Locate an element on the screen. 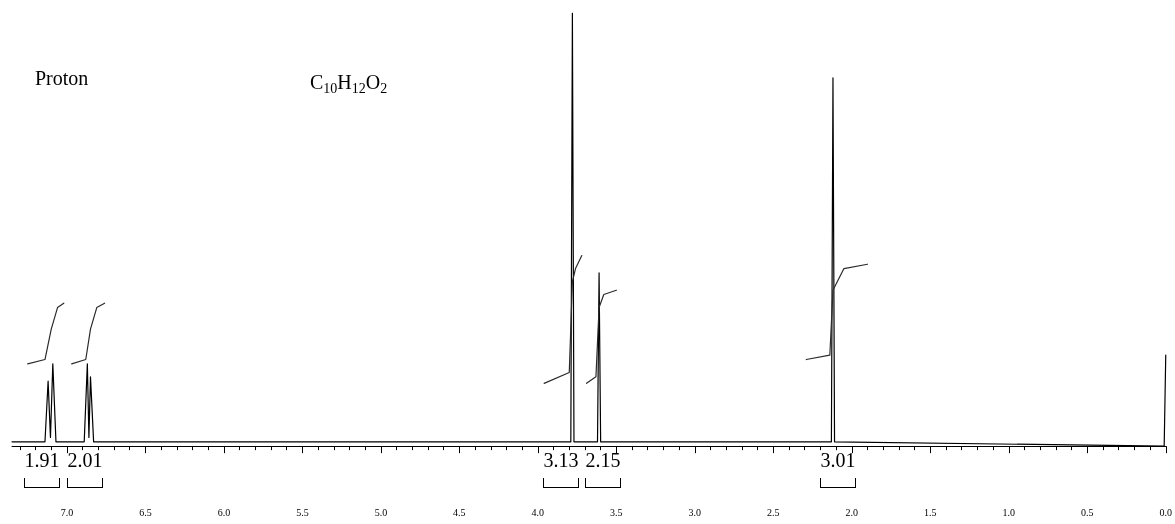  x-tick-label: 2.0 is located at coordinates (852, 512).